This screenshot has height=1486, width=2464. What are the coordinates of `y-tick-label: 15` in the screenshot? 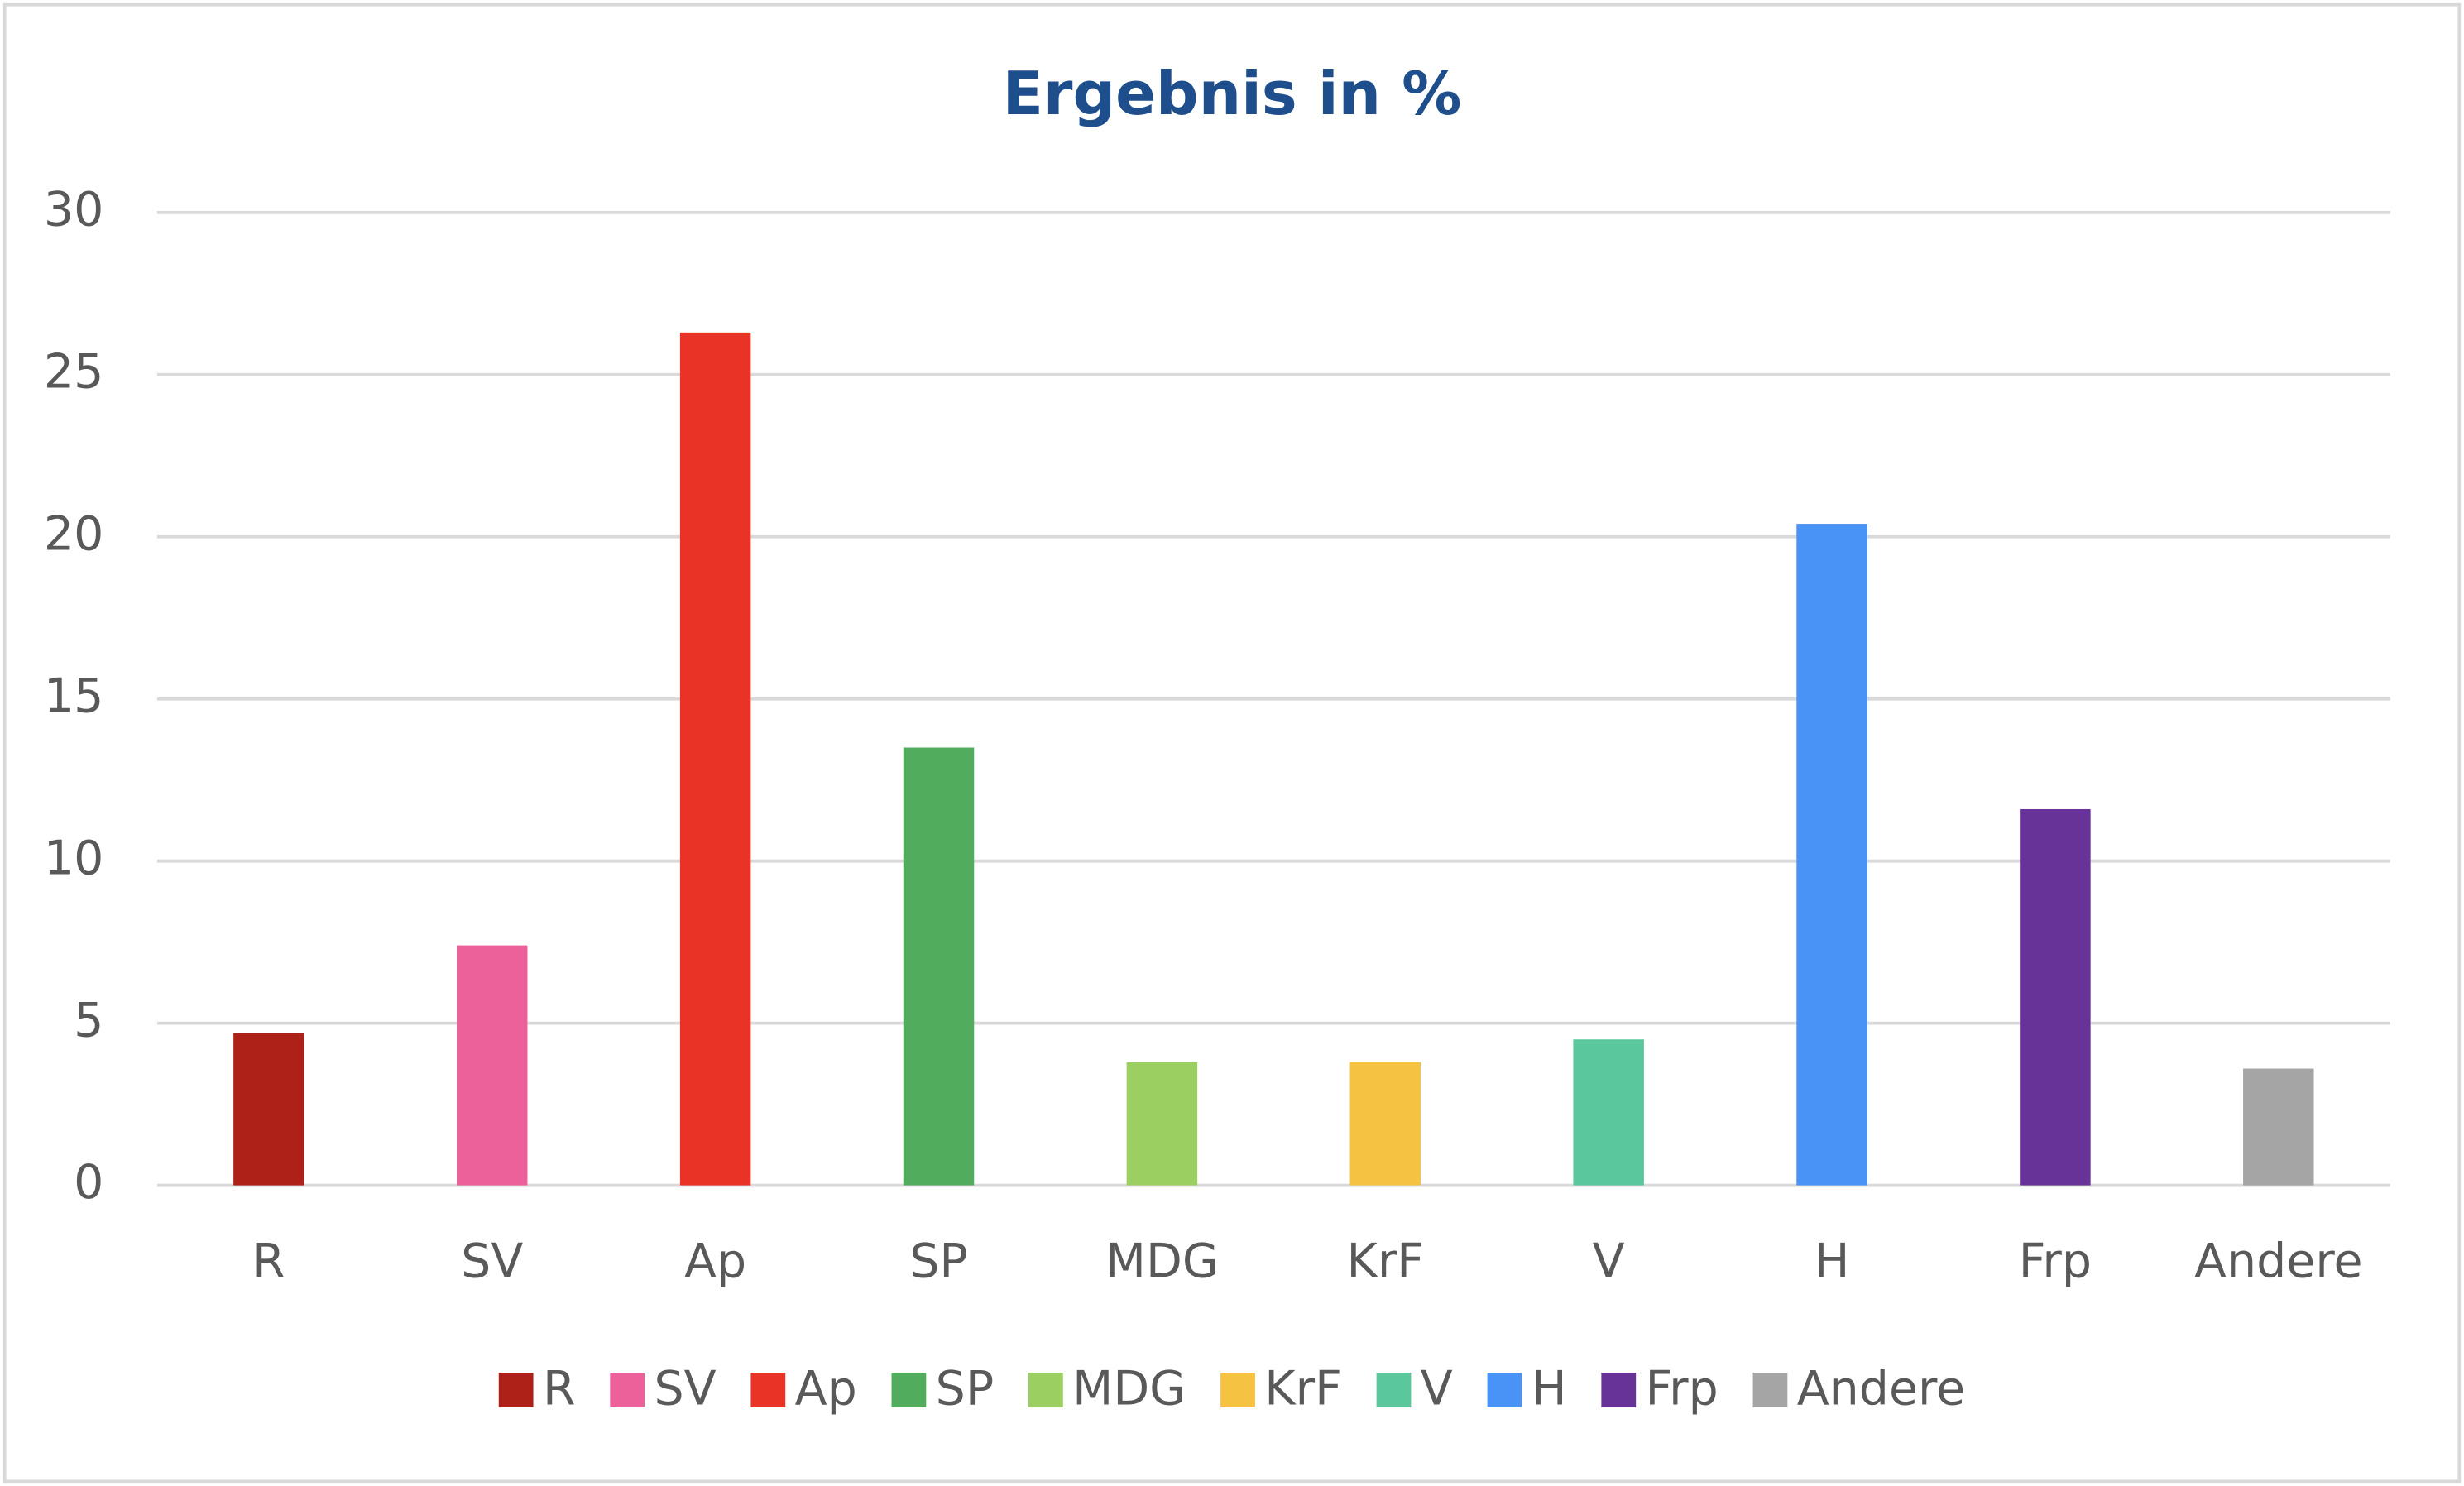 It's located at (73, 696).